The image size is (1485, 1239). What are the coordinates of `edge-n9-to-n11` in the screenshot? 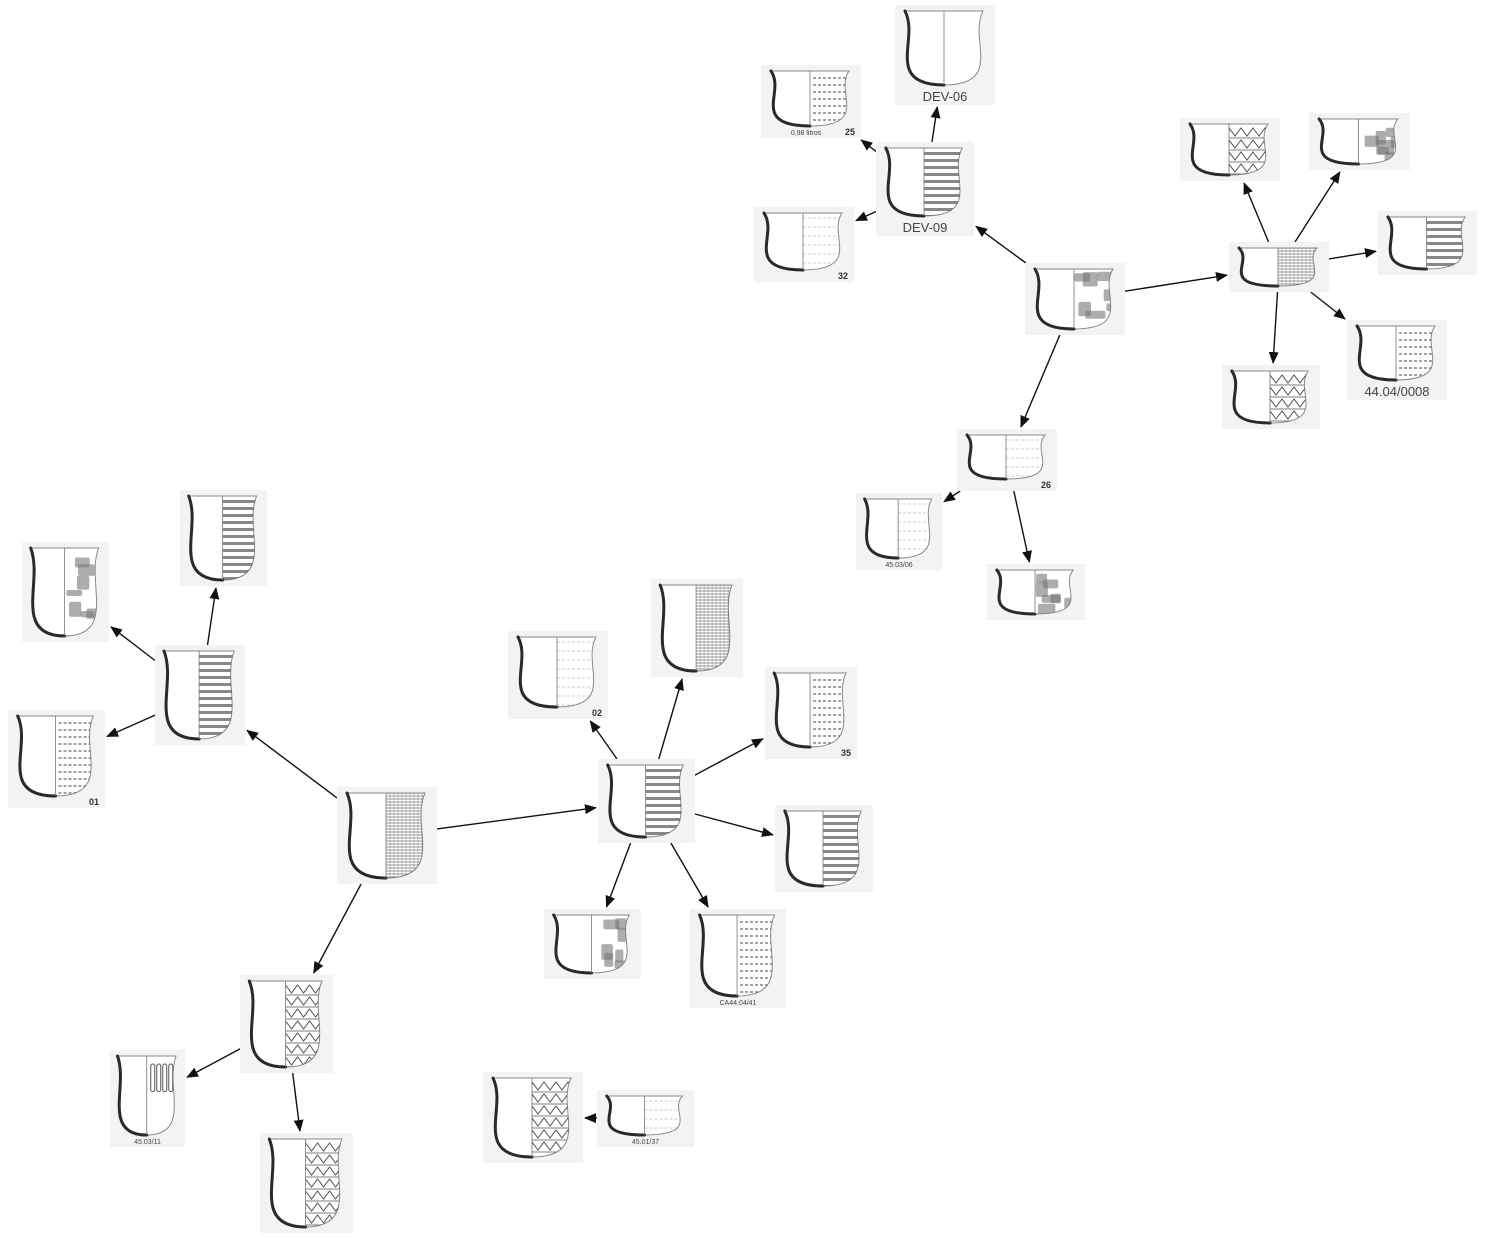 It's located at (671, 719).